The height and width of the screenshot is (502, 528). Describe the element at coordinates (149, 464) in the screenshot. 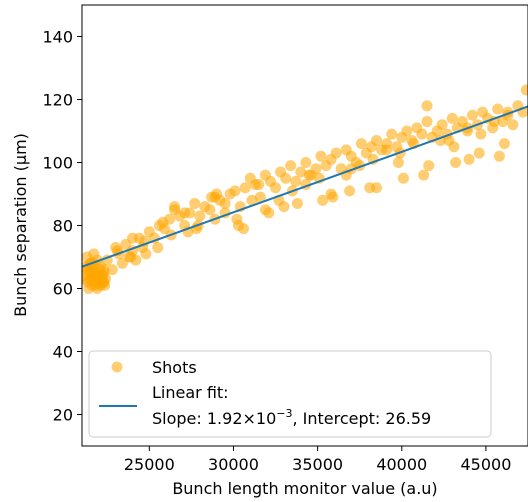

I see `x-tick-label: 25000` at that location.